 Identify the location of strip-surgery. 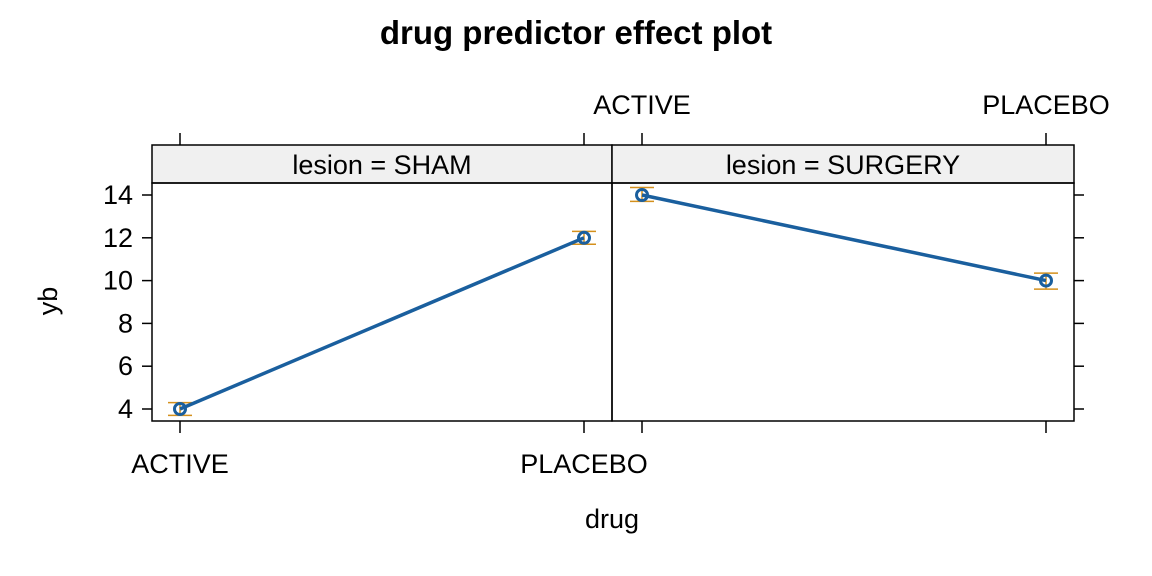
(843, 164).